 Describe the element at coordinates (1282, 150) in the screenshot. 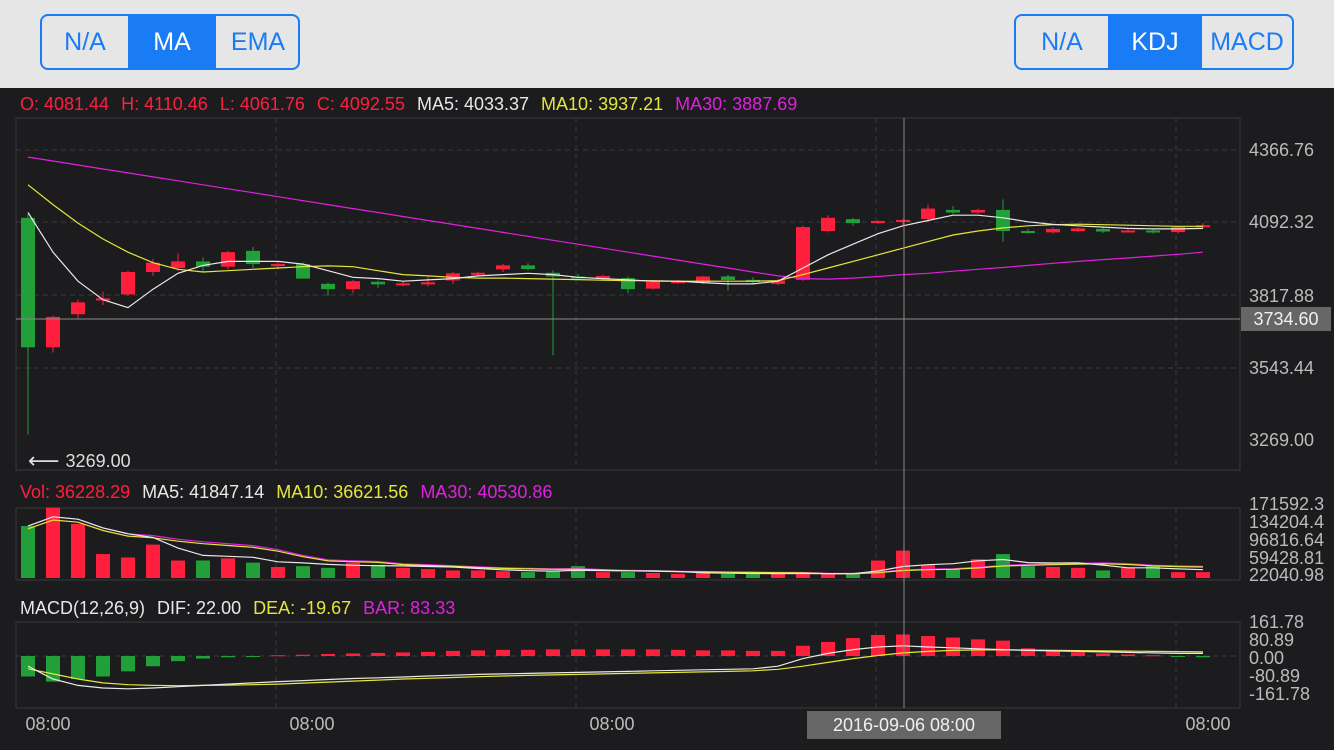

I see `price-axis-label: 4366.76` at that location.